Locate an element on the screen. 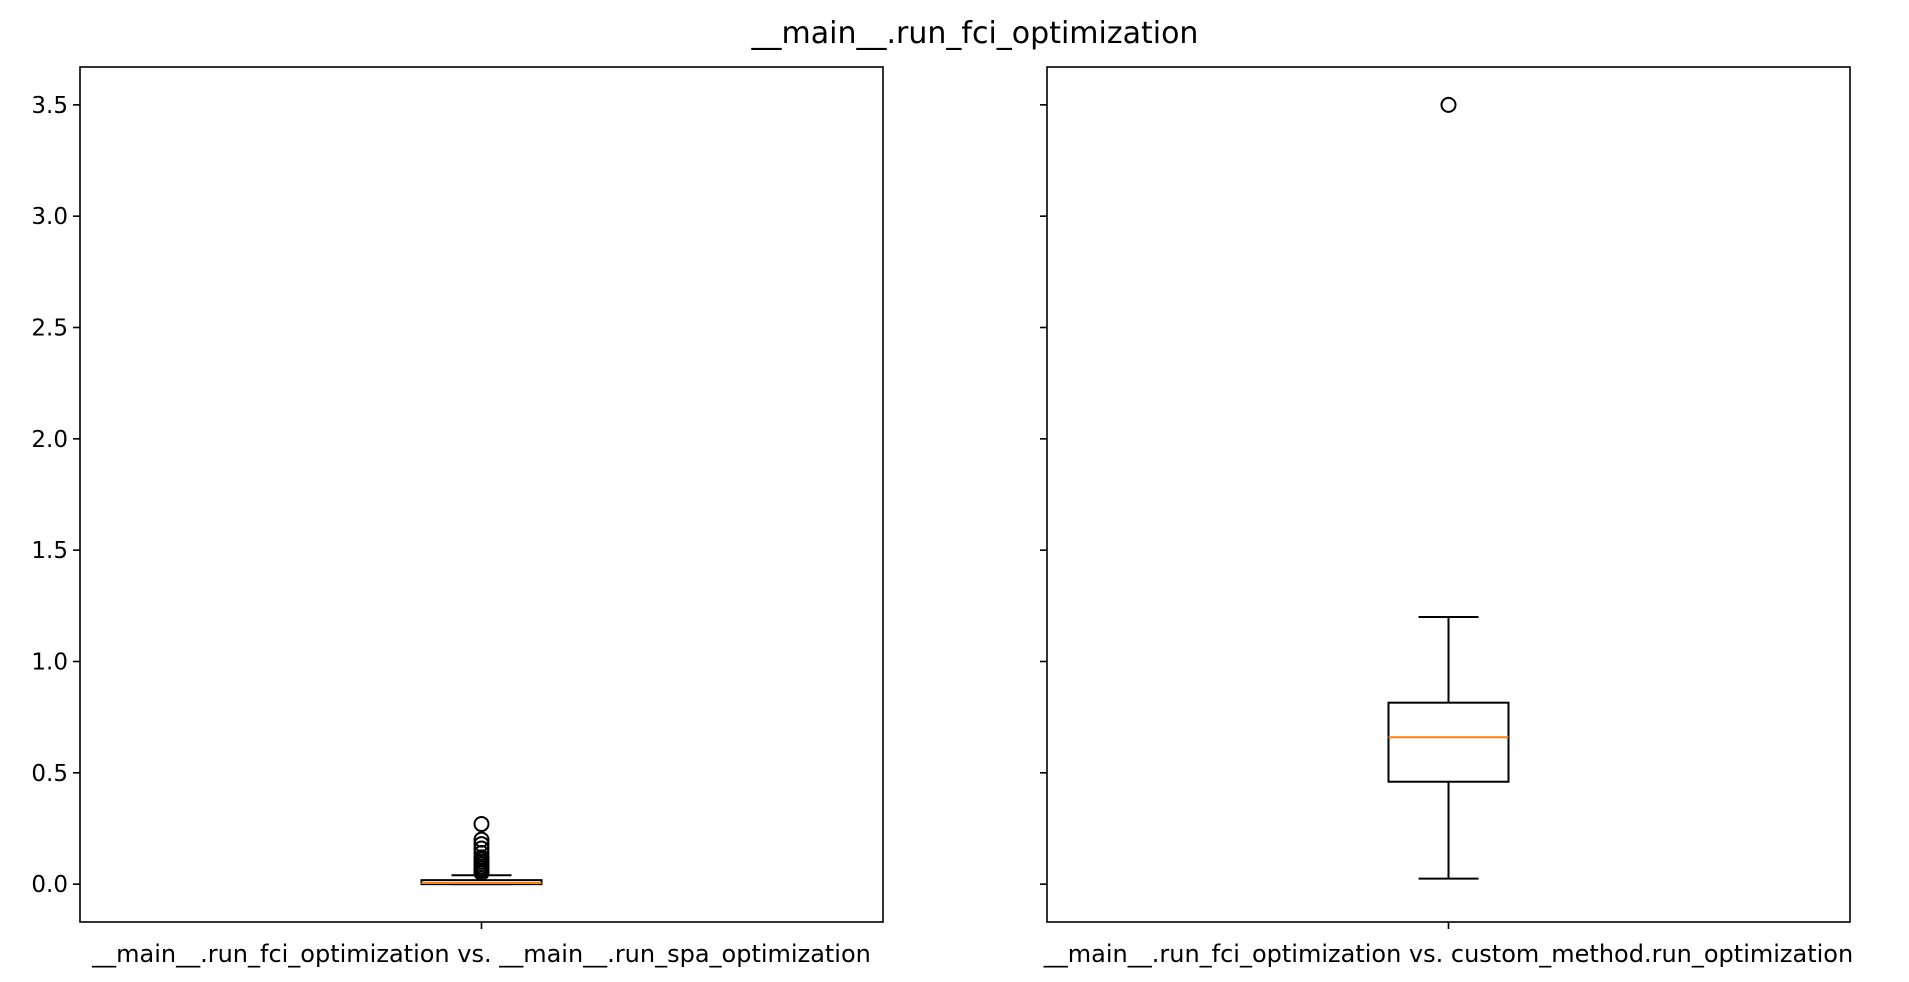 This screenshot has width=1909, height=982. y-tick-label: 0.5 is located at coordinates (49, 774).